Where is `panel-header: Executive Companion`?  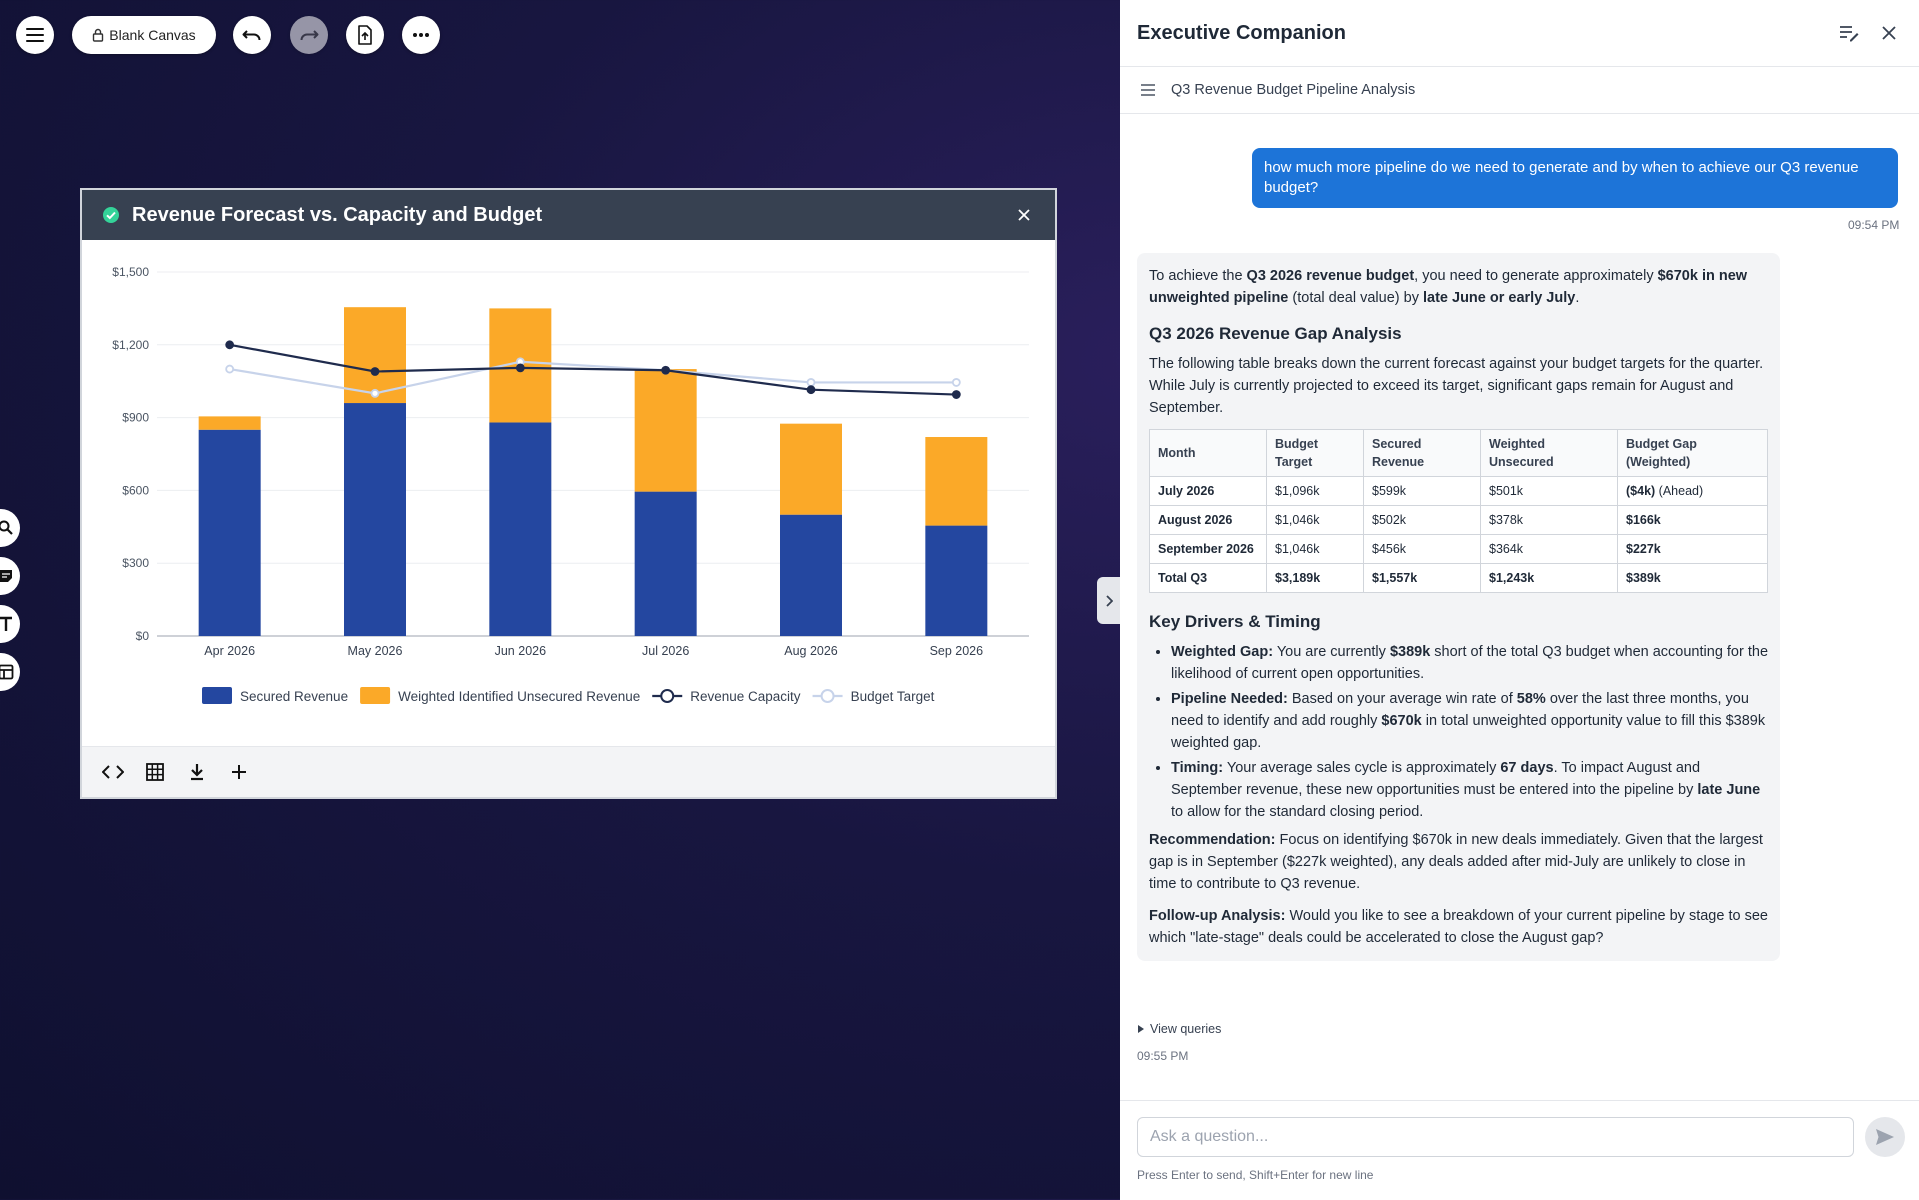 panel-header: Executive Companion is located at coordinates (1519, 33).